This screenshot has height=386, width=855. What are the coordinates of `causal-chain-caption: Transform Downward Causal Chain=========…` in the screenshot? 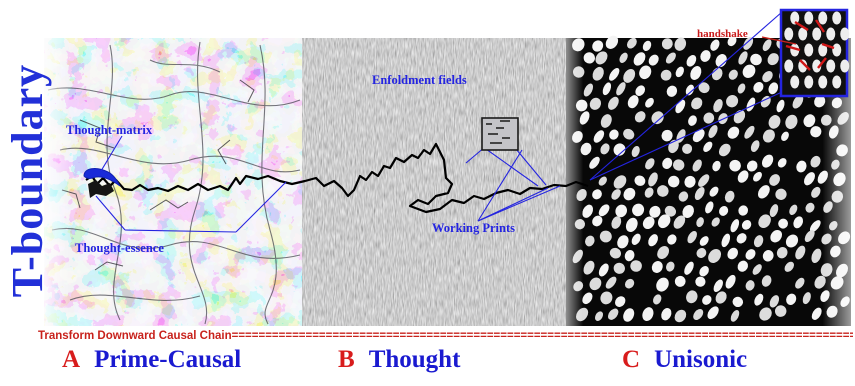 It's located at (445, 337).